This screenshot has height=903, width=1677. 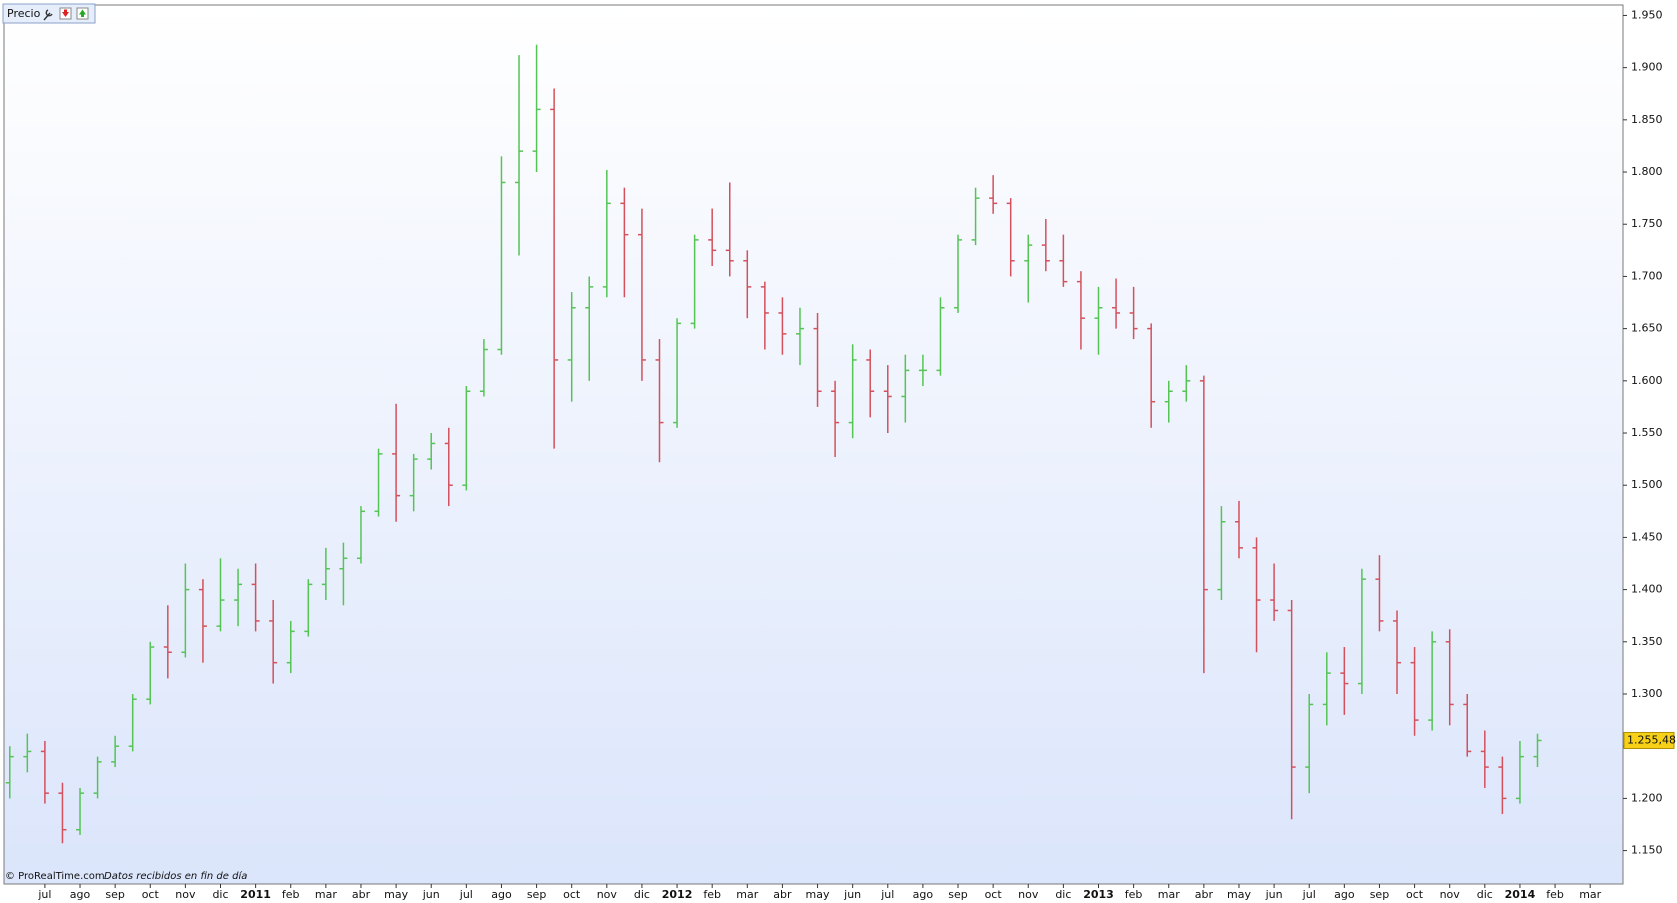 What do you see at coordinates (1647, 328) in the screenshot?
I see `y-tick-label: 1.650` at bounding box center [1647, 328].